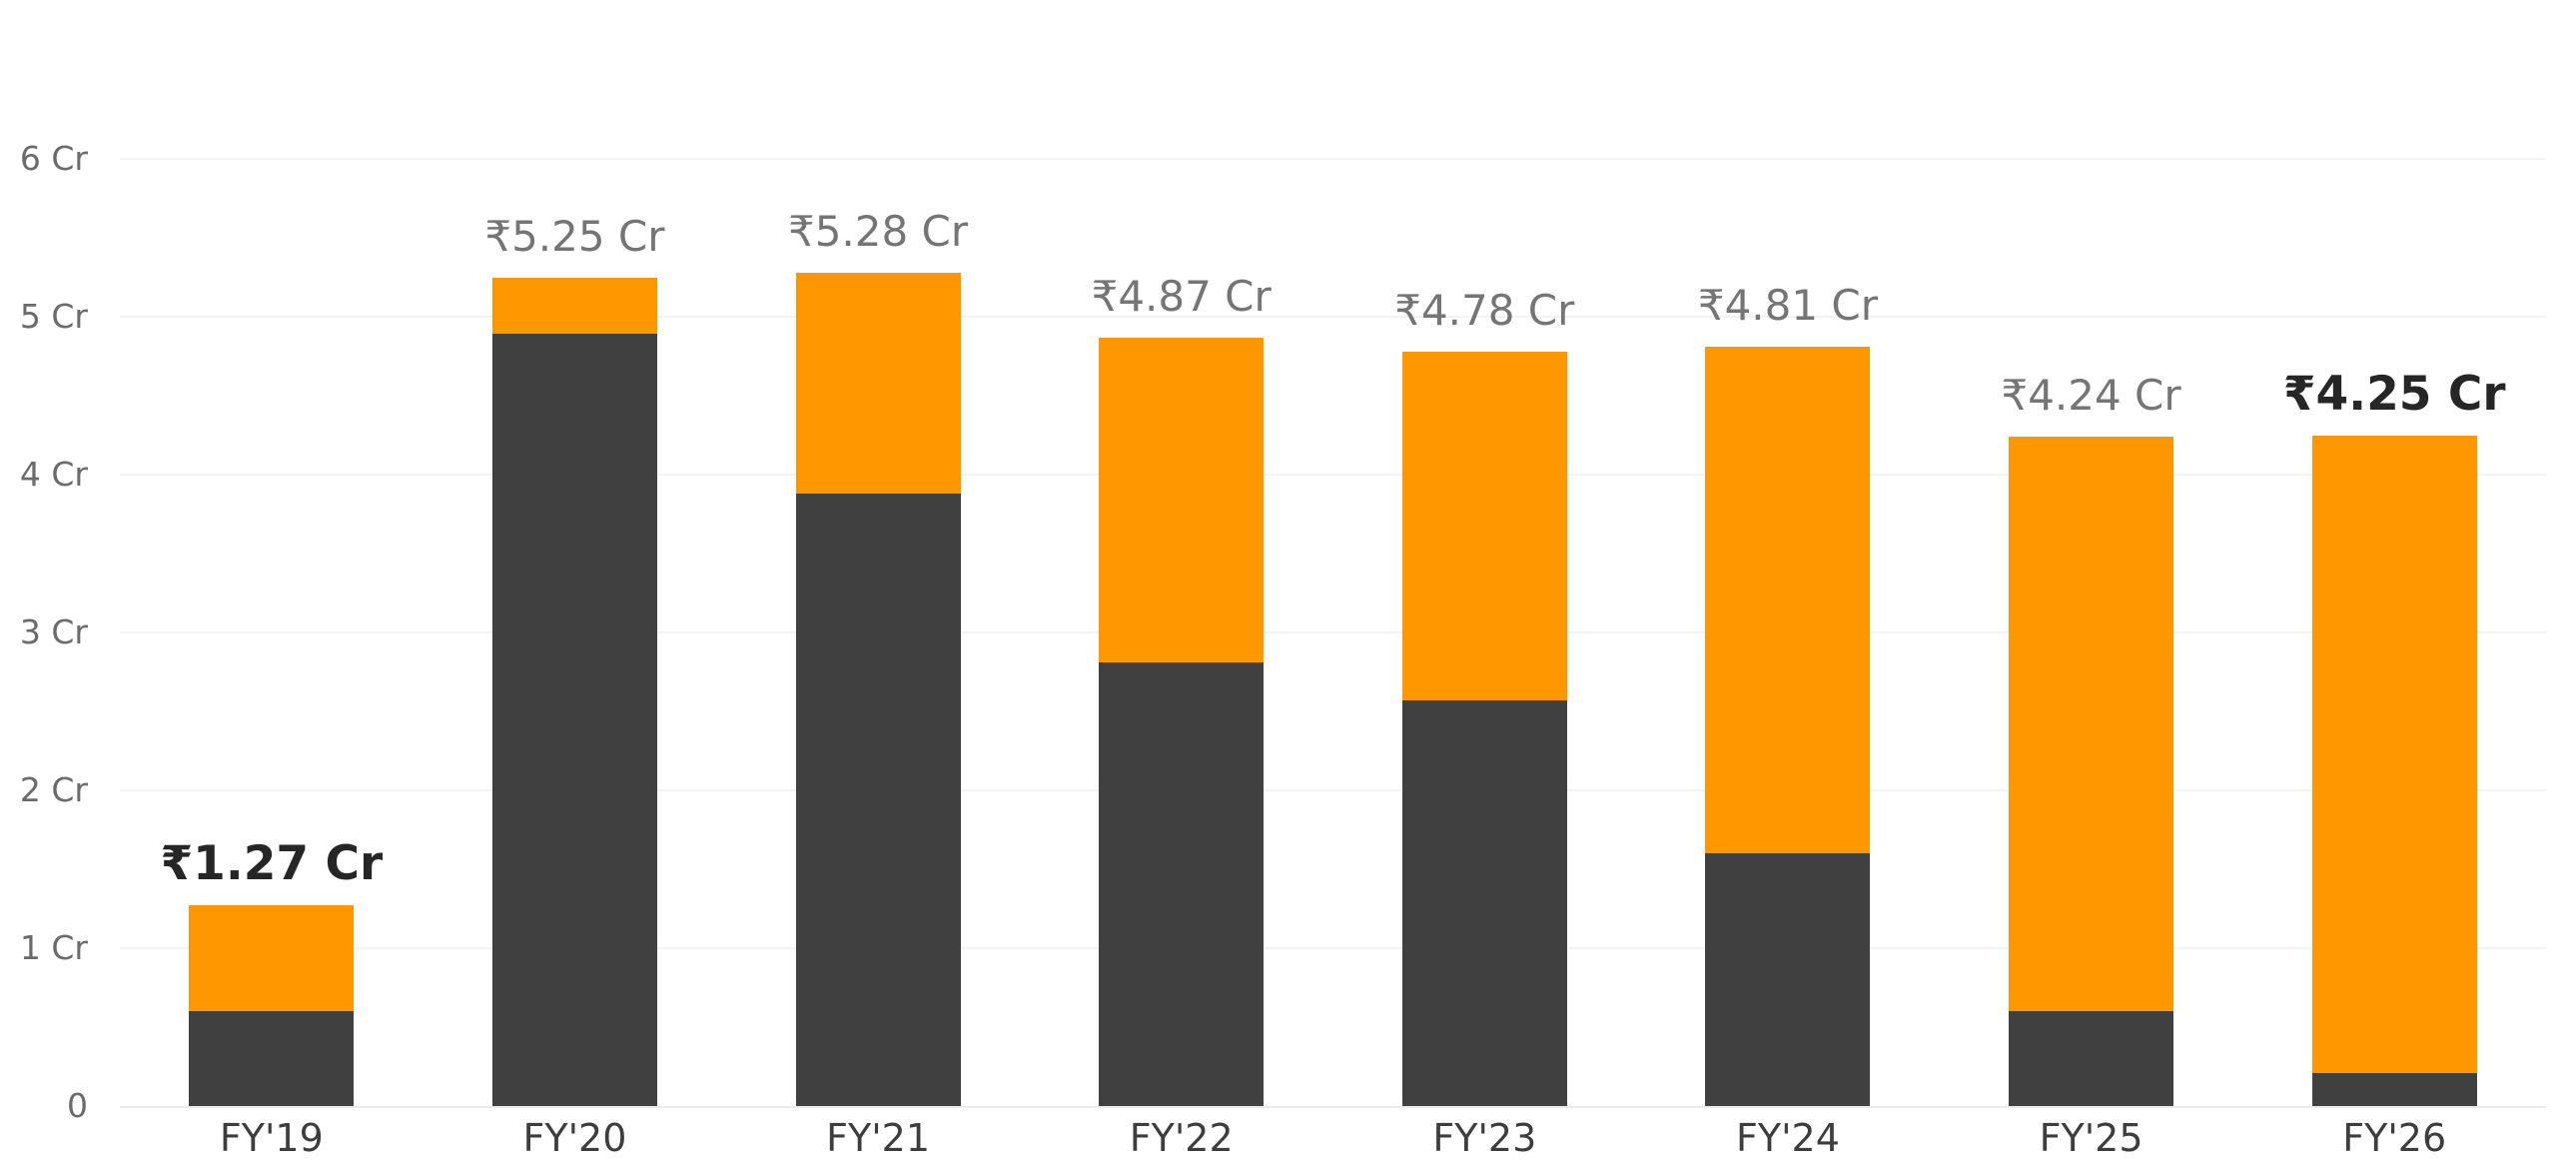 This screenshot has height=1176, width=2576. Describe the element at coordinates (1485, 1138) in the screenshot. I see `x-axis-tick-label: FY'23` at that location.